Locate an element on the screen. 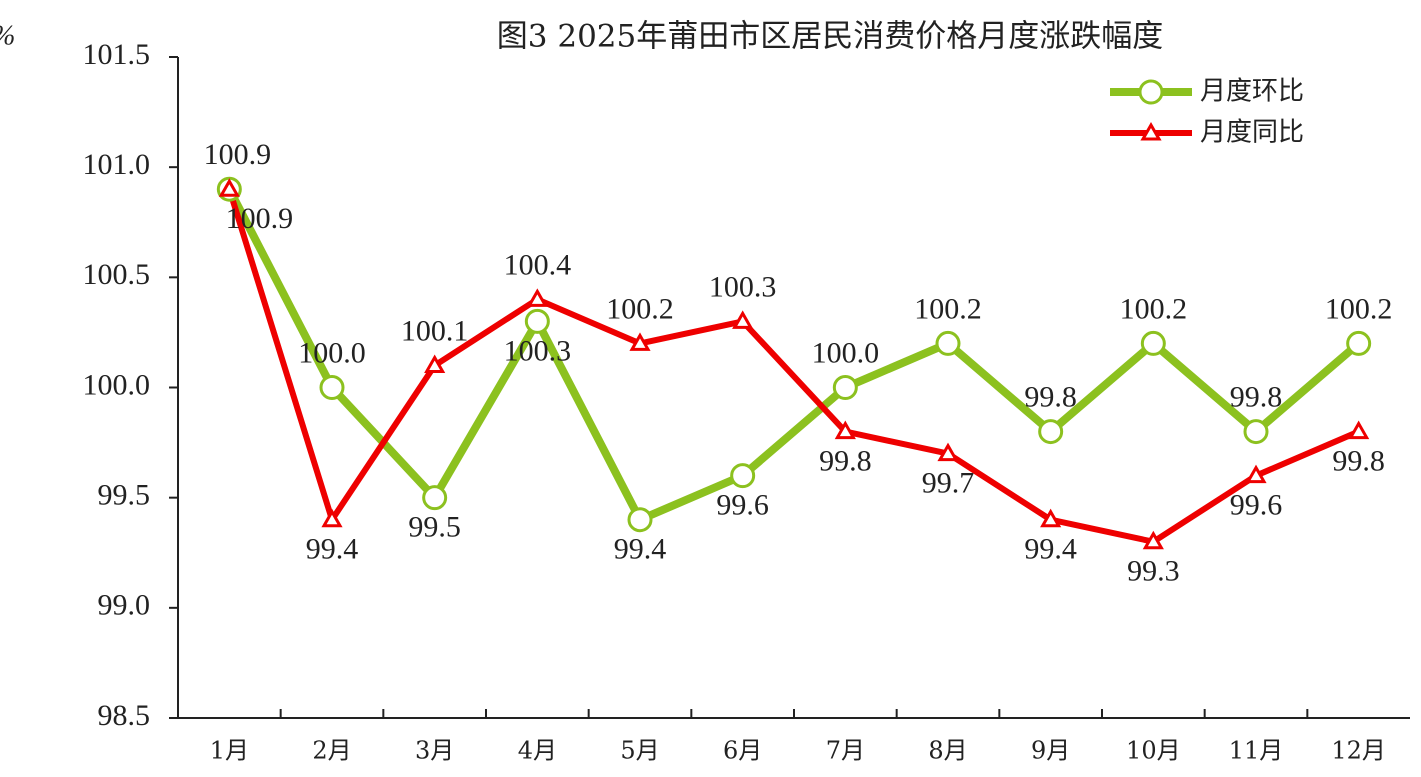  chart-title: 图3 2025年莆田市区居民消费价格月度涨跌幅度 is located at coordinates (830, 37).